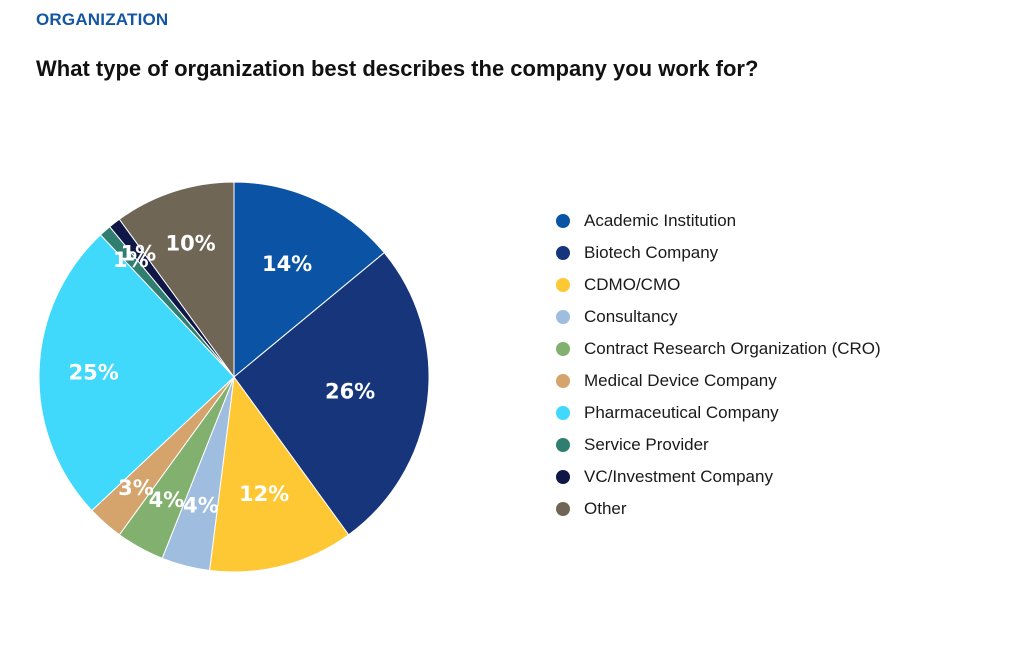 The image size is (1023, 672). What do you see at coordinates (190, 244) in the screenshot?
I see `slice-data-label: 10%` at bounding box center [190, 244].